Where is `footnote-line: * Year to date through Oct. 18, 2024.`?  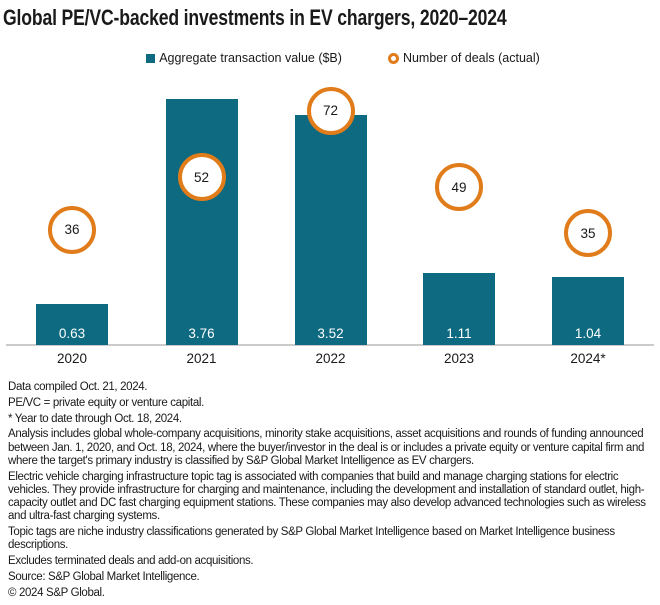
footnote-line: * Year to date through Oct. 18, 2024. is located at coordinates (95, 418).